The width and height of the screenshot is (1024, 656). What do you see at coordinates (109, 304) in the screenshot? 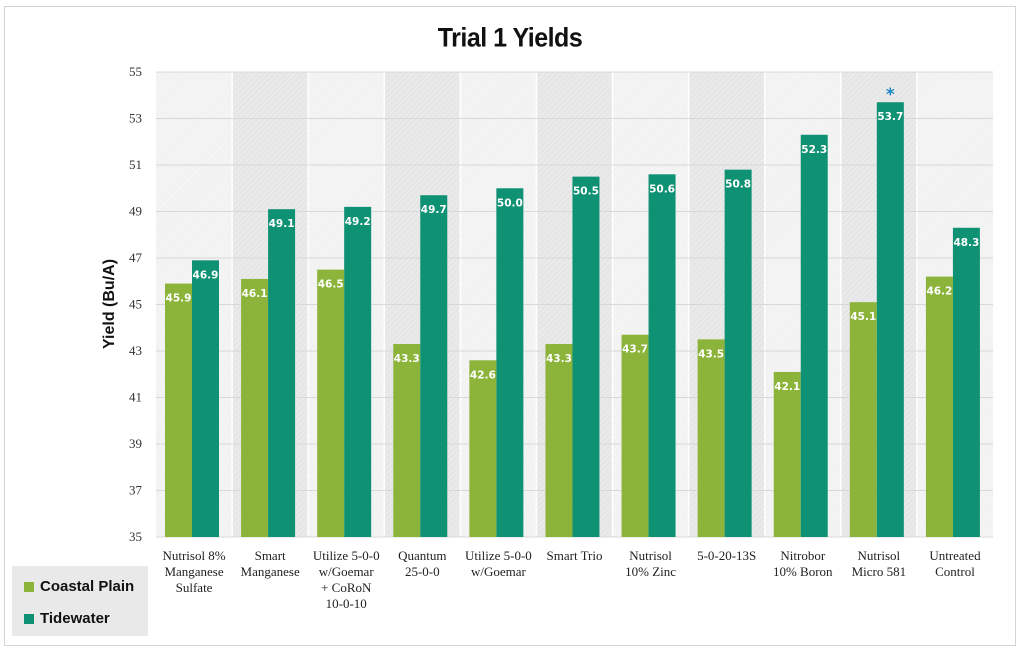
I see `y-axis-label: Yield (Bu/A)` at bounding box center [109, 304].